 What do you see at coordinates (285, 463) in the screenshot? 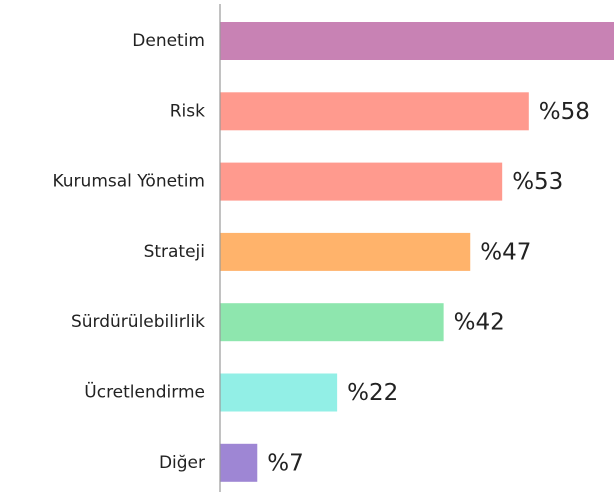
I see `value-label: %7` at bounding box center [285, 463].